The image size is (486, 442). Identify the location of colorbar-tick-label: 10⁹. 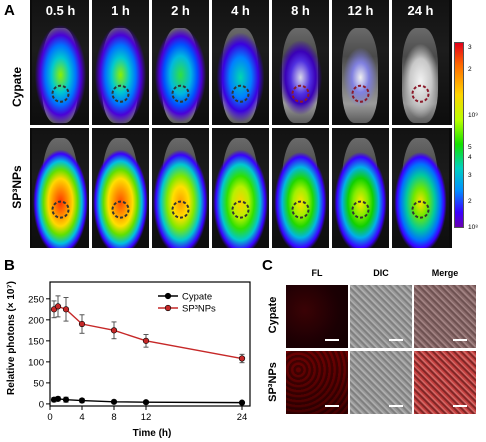
(473, 115).